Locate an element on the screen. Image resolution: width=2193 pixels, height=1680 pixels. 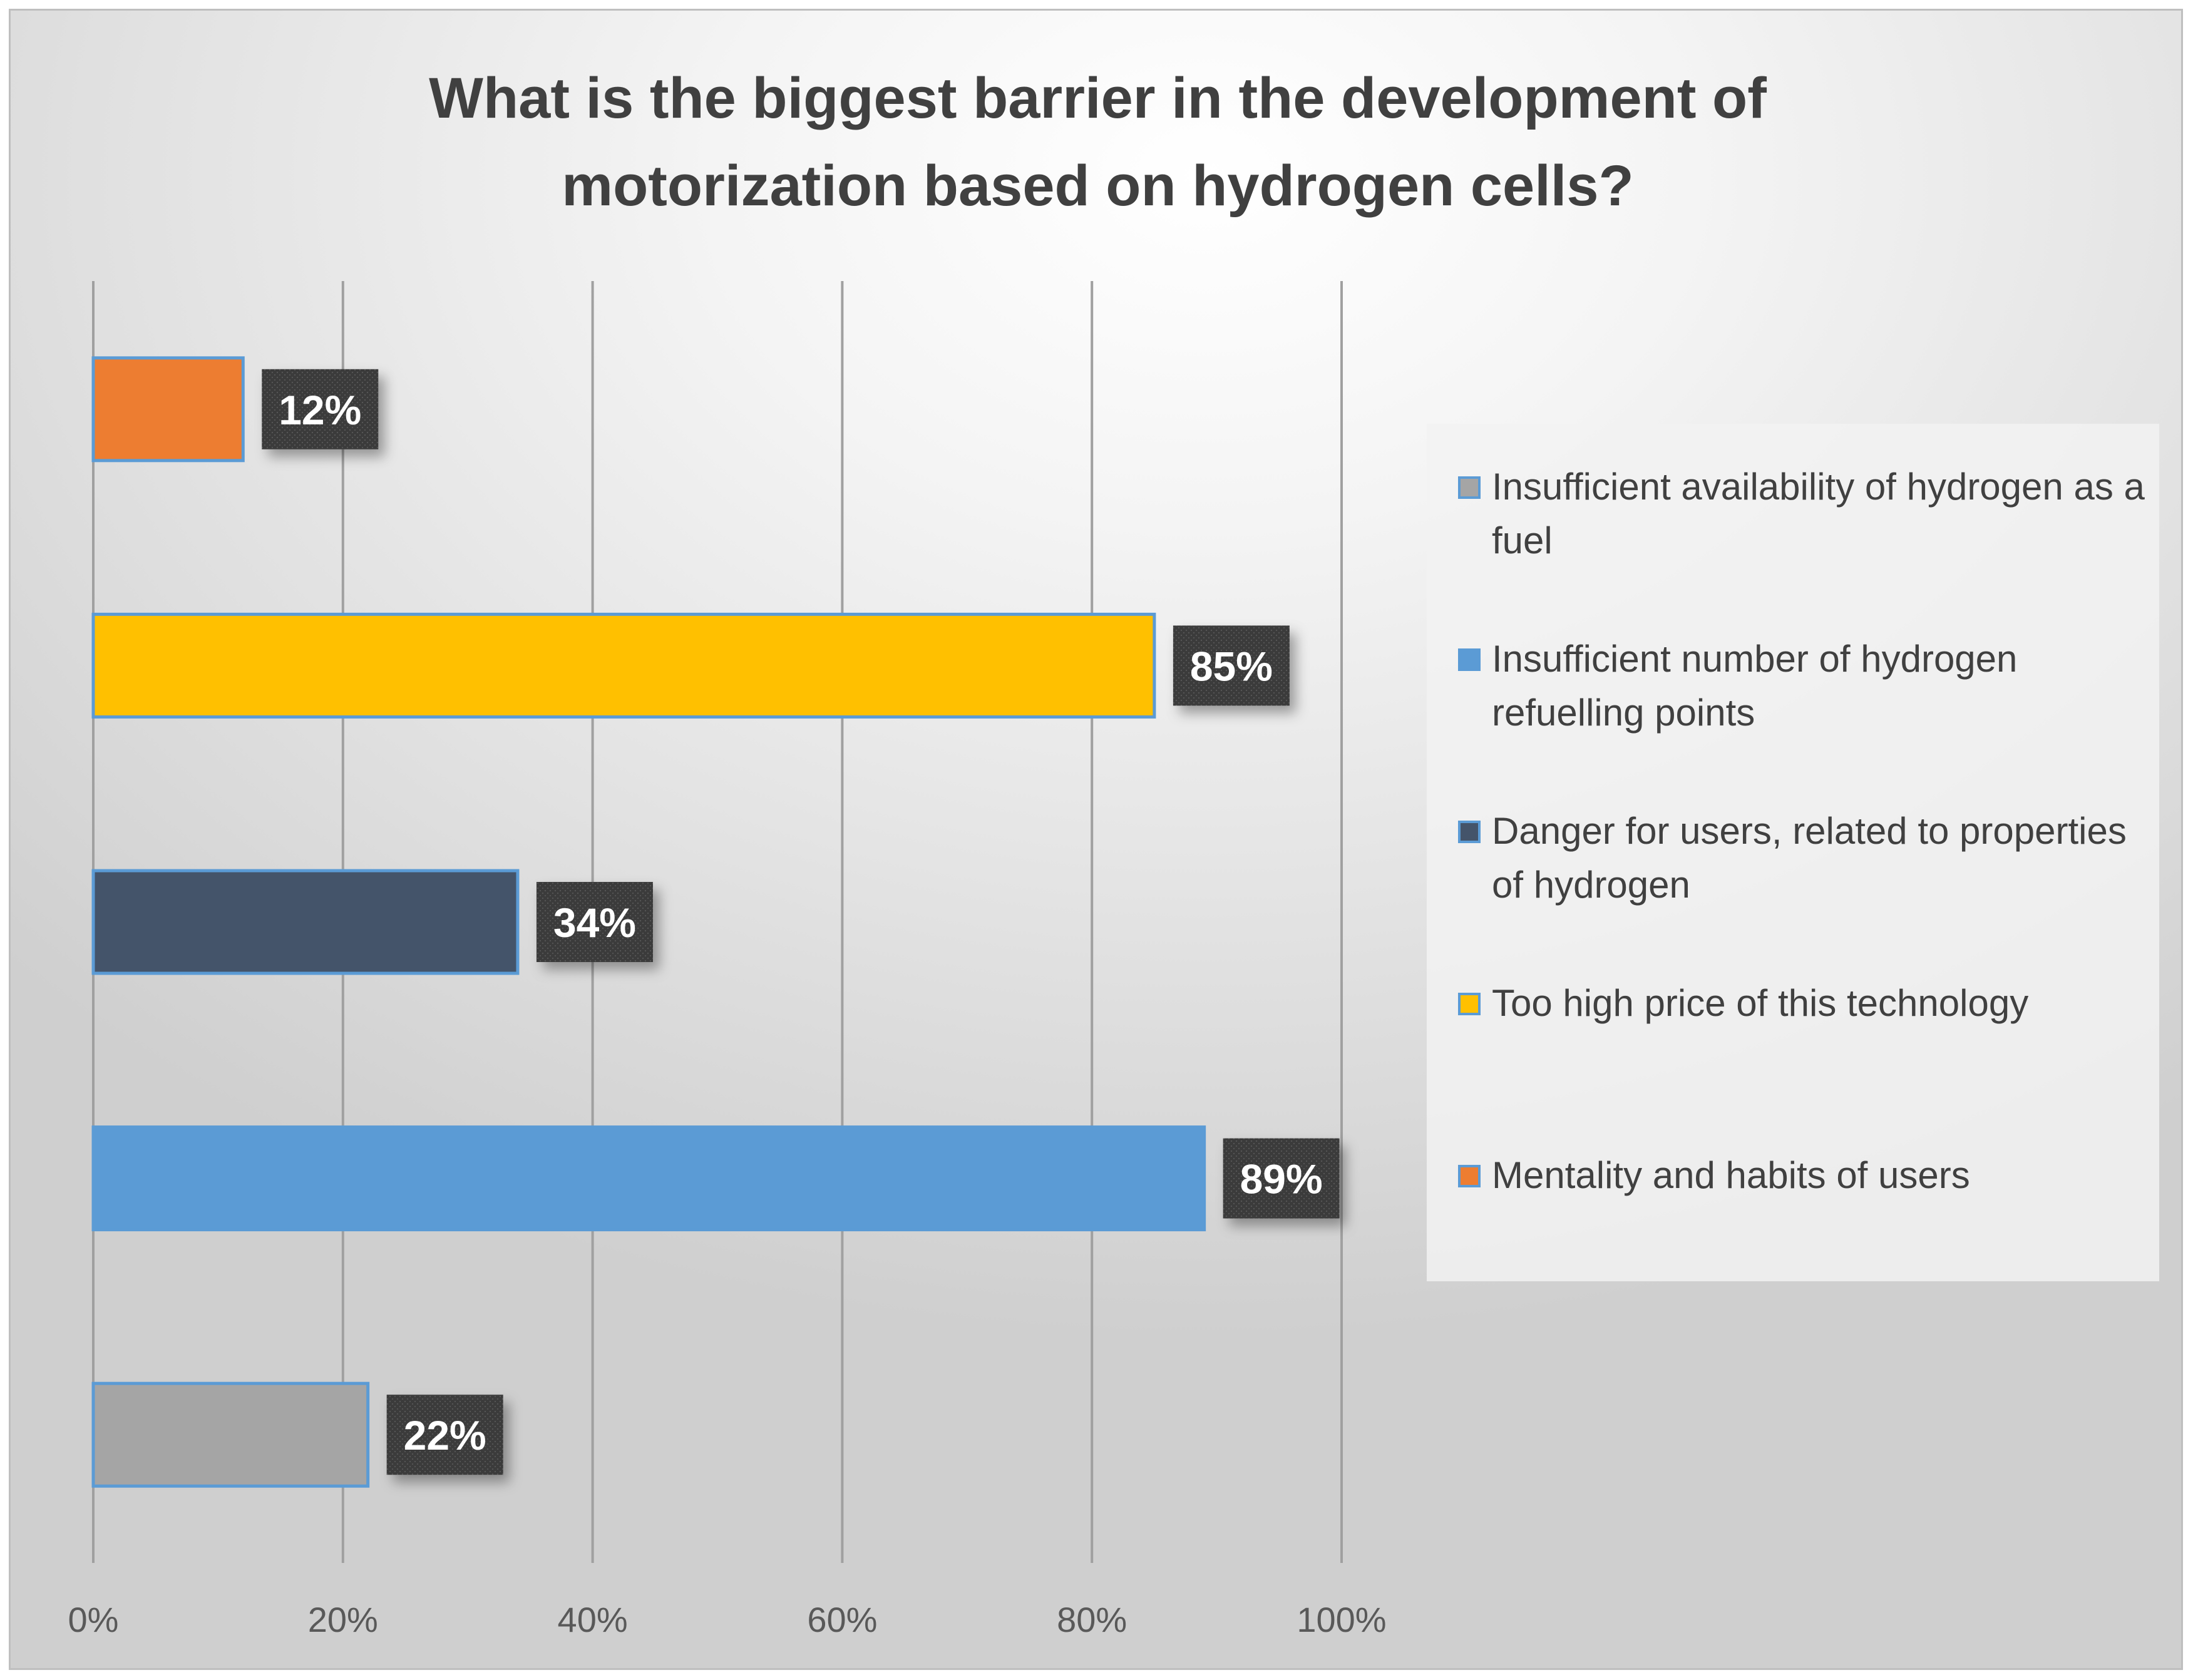
legend-swatch-danger is located at coordinates (1469, 832).